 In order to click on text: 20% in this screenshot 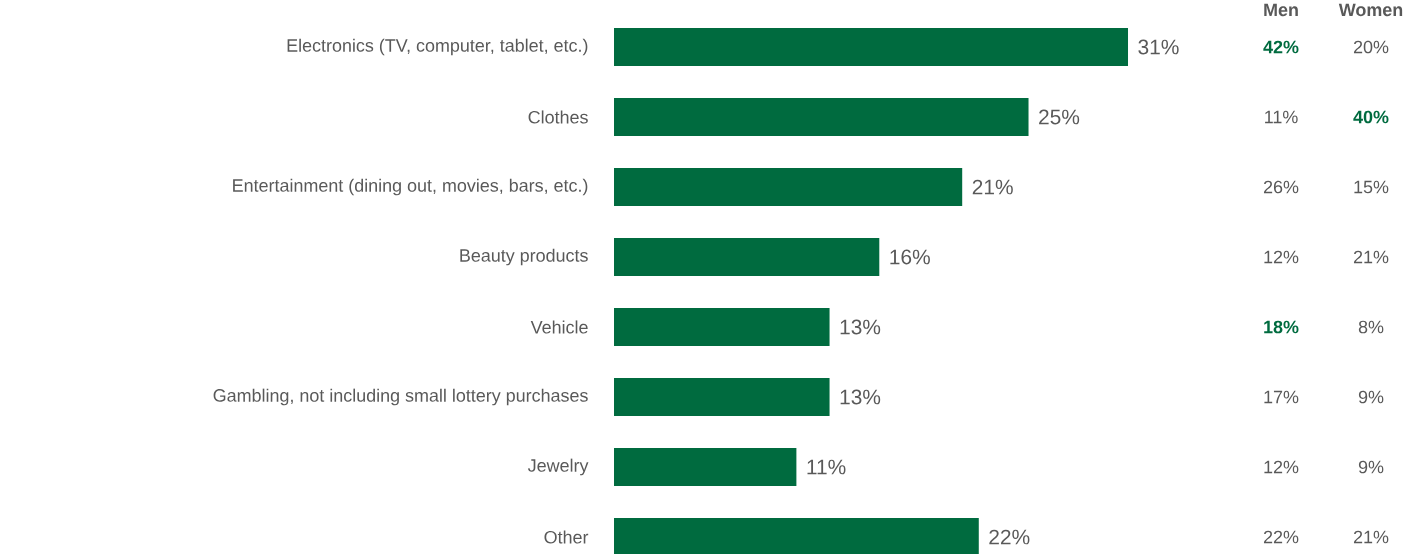, I will do `click(1371, 47)`.